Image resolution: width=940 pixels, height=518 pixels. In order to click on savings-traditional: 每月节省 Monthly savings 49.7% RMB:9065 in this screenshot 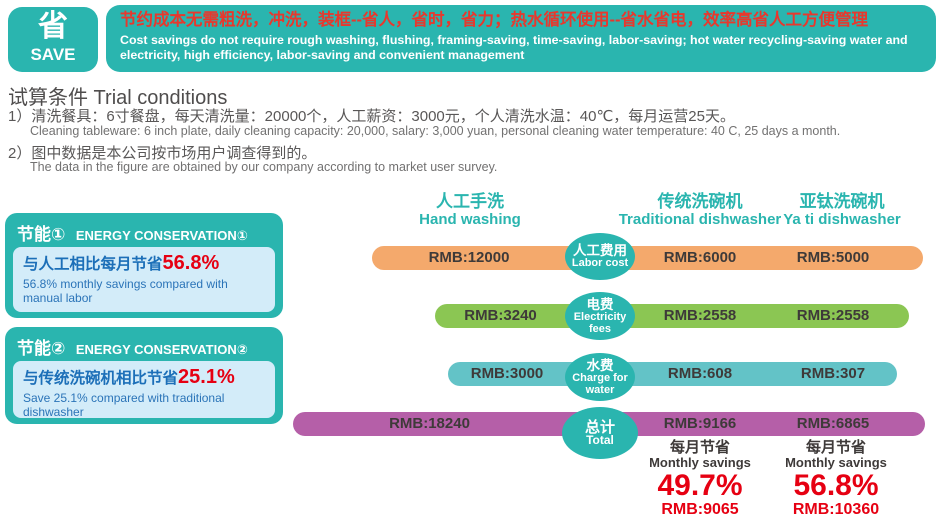, I will do `click(700, 479)`.